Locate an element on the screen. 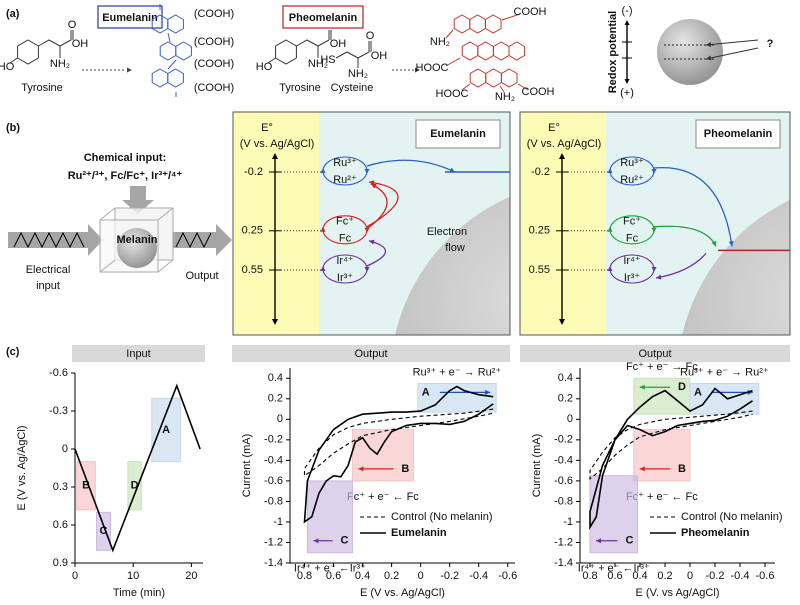  tick-label: 0.55 is located at coordinates (539, 270).